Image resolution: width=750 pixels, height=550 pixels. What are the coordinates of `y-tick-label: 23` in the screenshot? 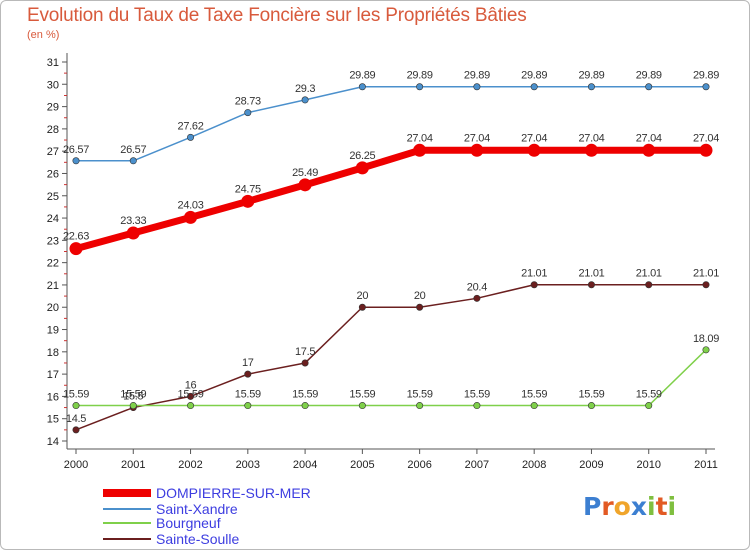 It's located at (53, 241).